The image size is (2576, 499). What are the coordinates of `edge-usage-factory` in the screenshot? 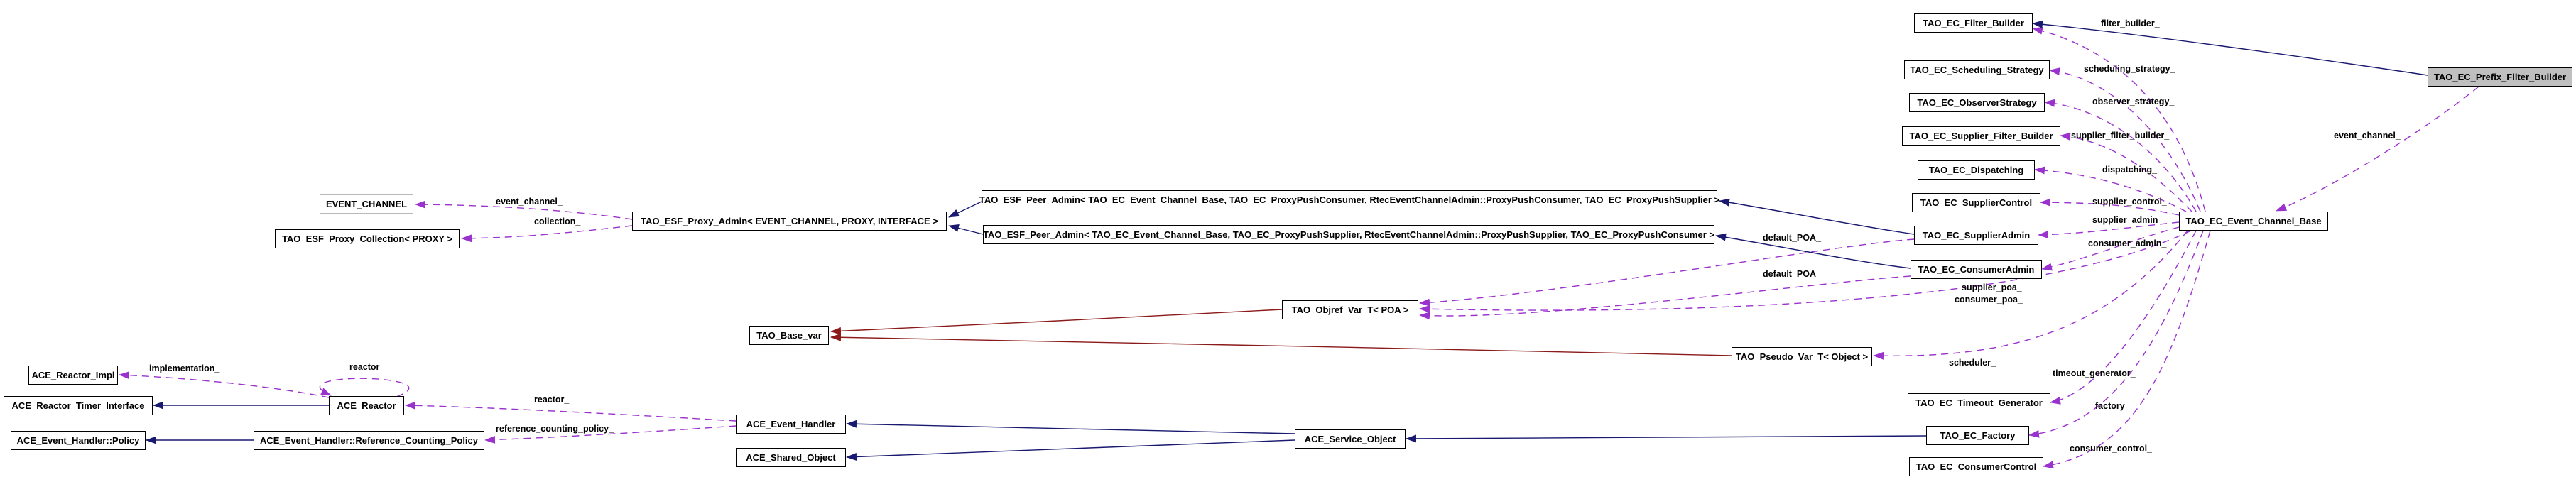 It's located at (2116, 334).